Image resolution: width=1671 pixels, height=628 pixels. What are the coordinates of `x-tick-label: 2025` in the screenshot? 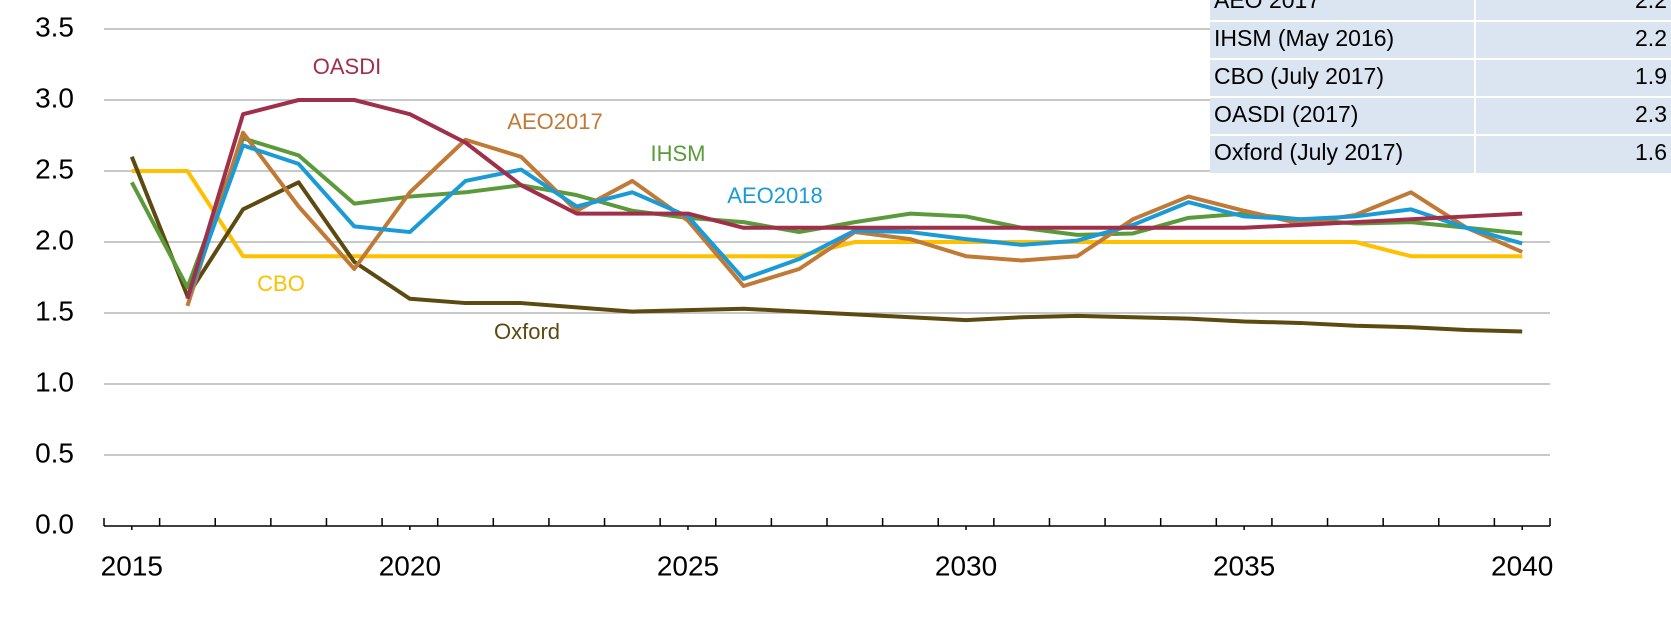 It's located at (688, 565).